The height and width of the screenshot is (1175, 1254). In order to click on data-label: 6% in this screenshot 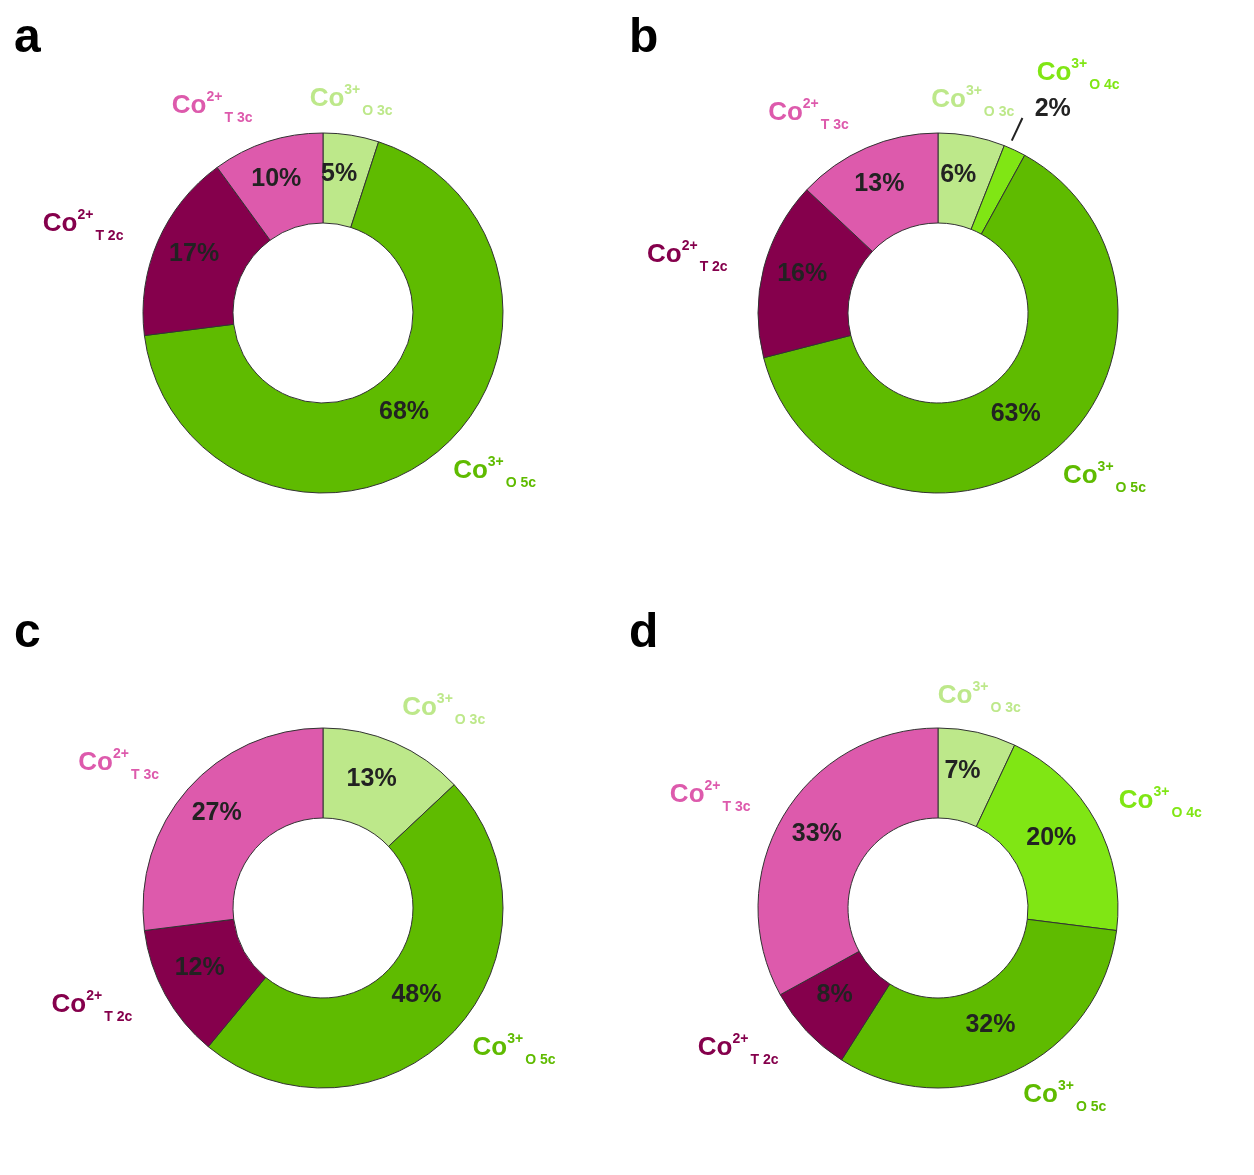, I will do `click(958, 173)`.